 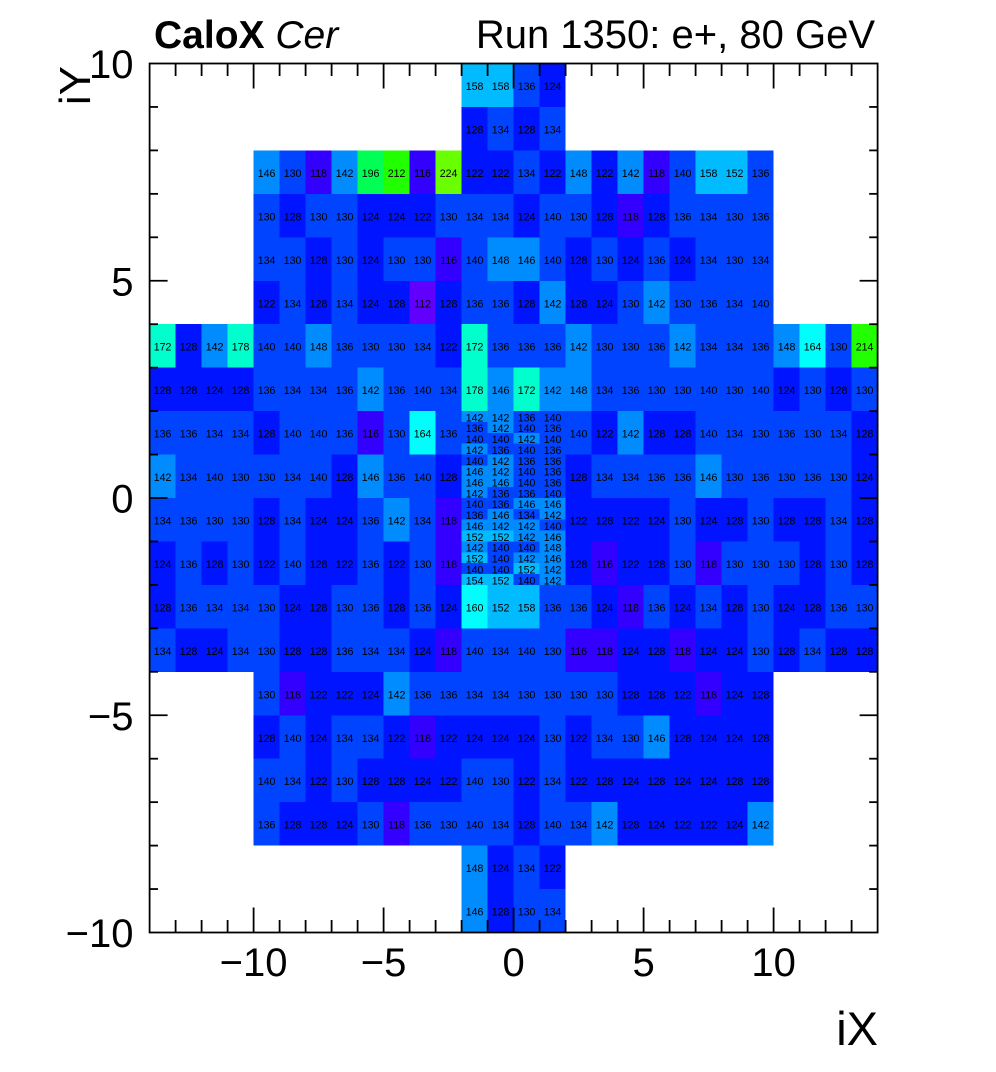 I want to click on svg-text: 178, so click(x=241, y=348).